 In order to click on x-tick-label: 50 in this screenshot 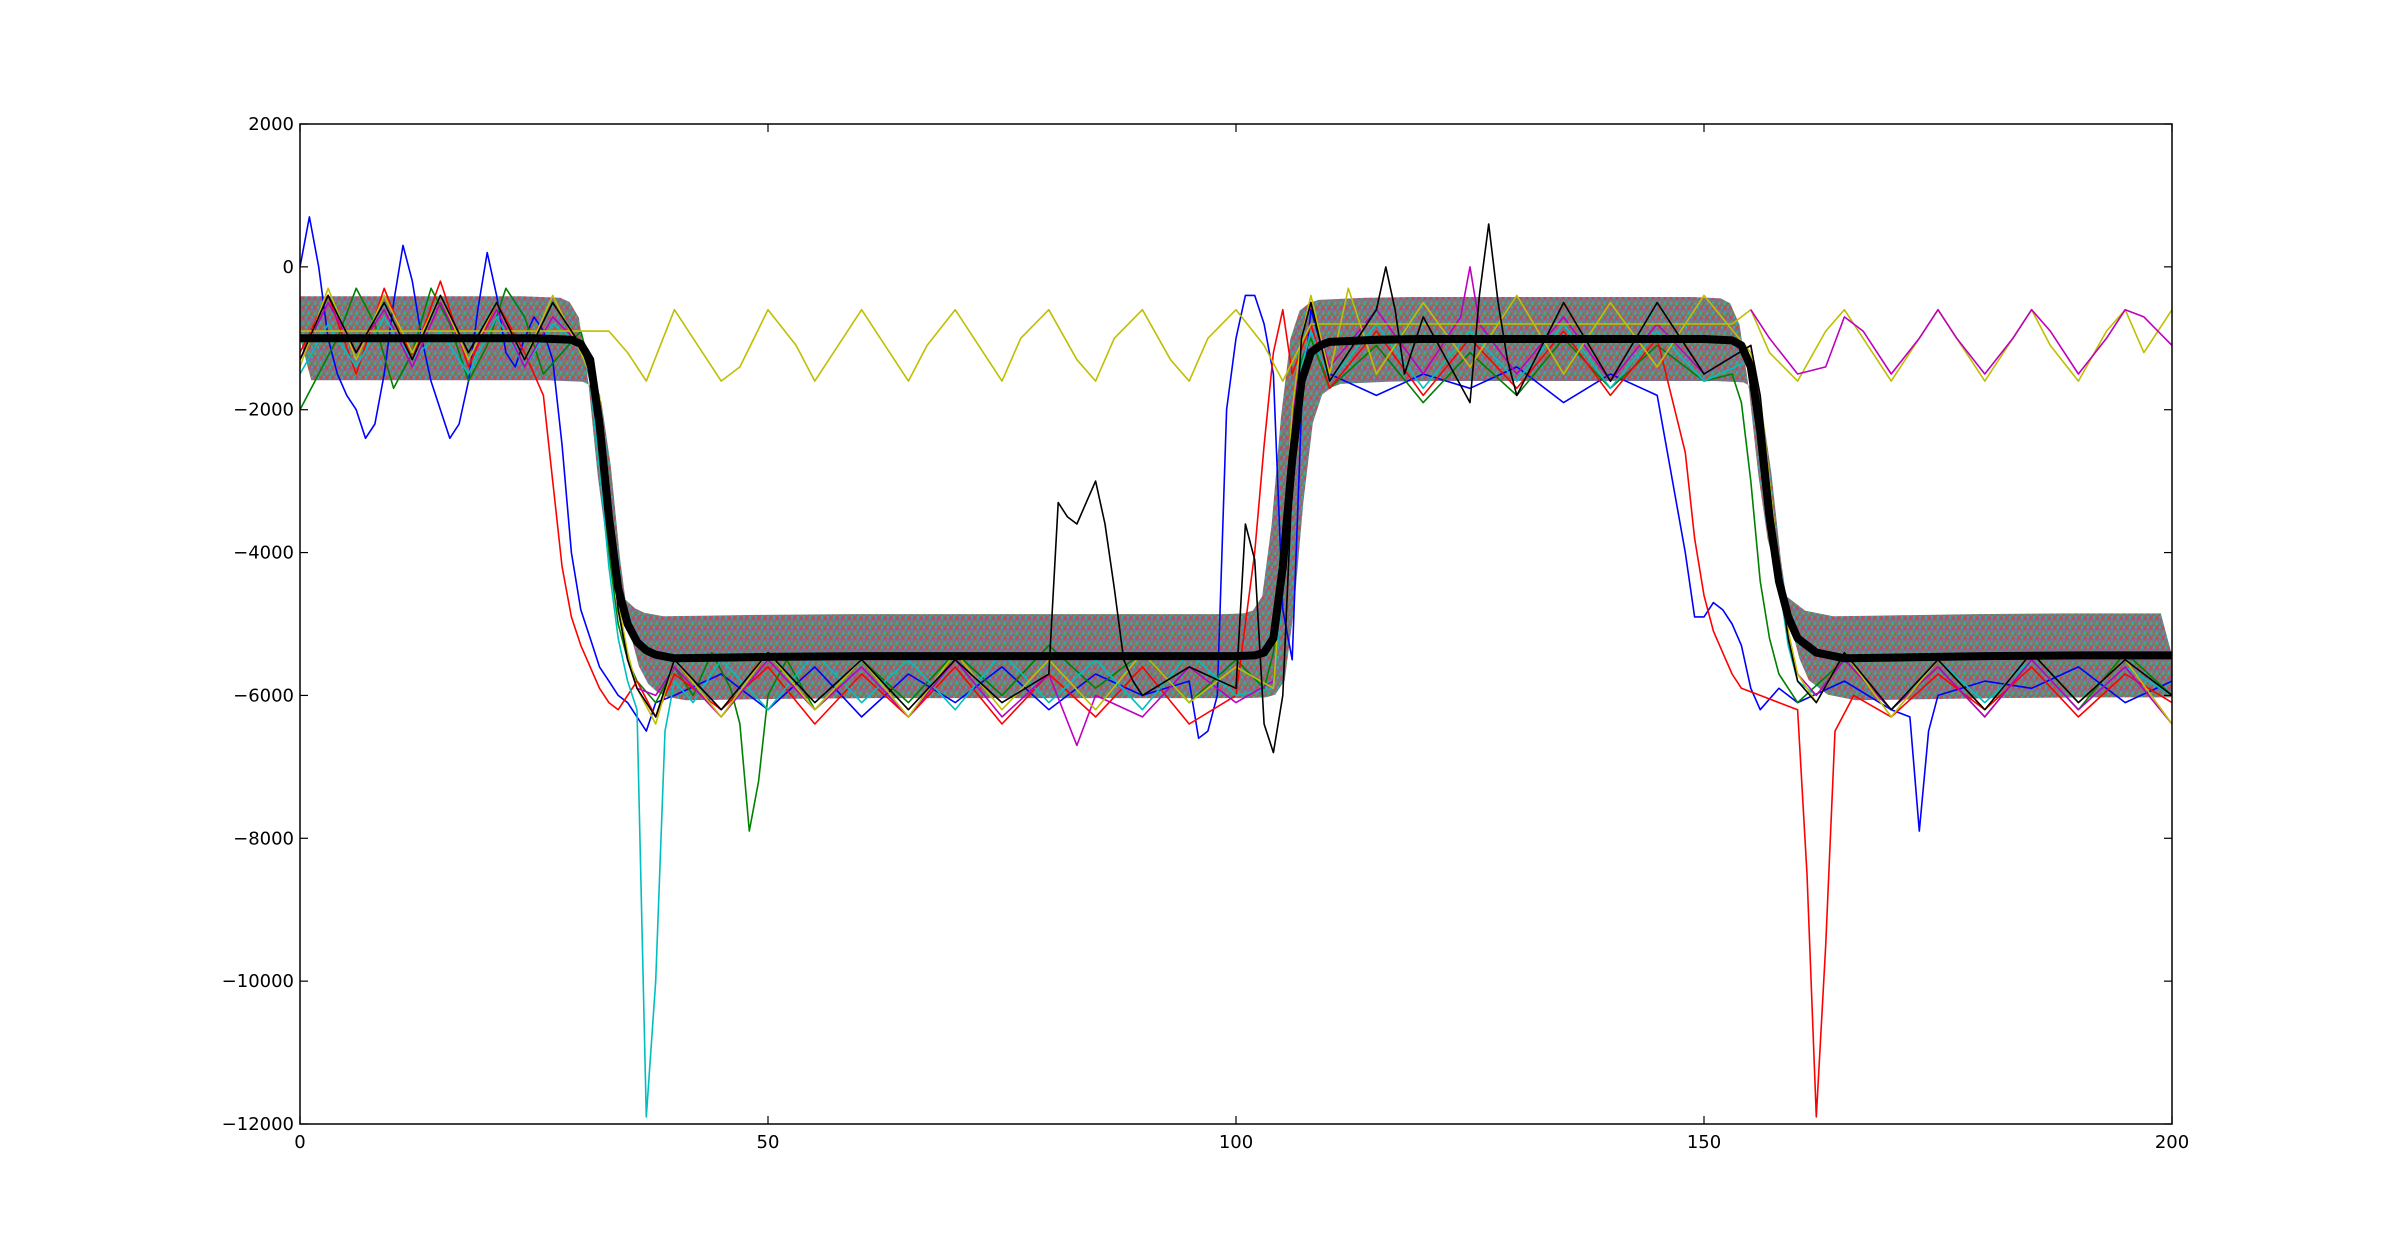, I will do `click(768, 1142)`.